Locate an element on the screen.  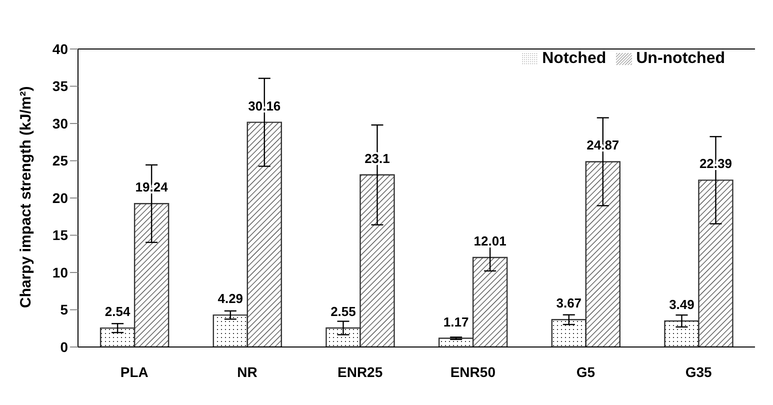
data-label: 2.54 is located at coordinates (117, 312).